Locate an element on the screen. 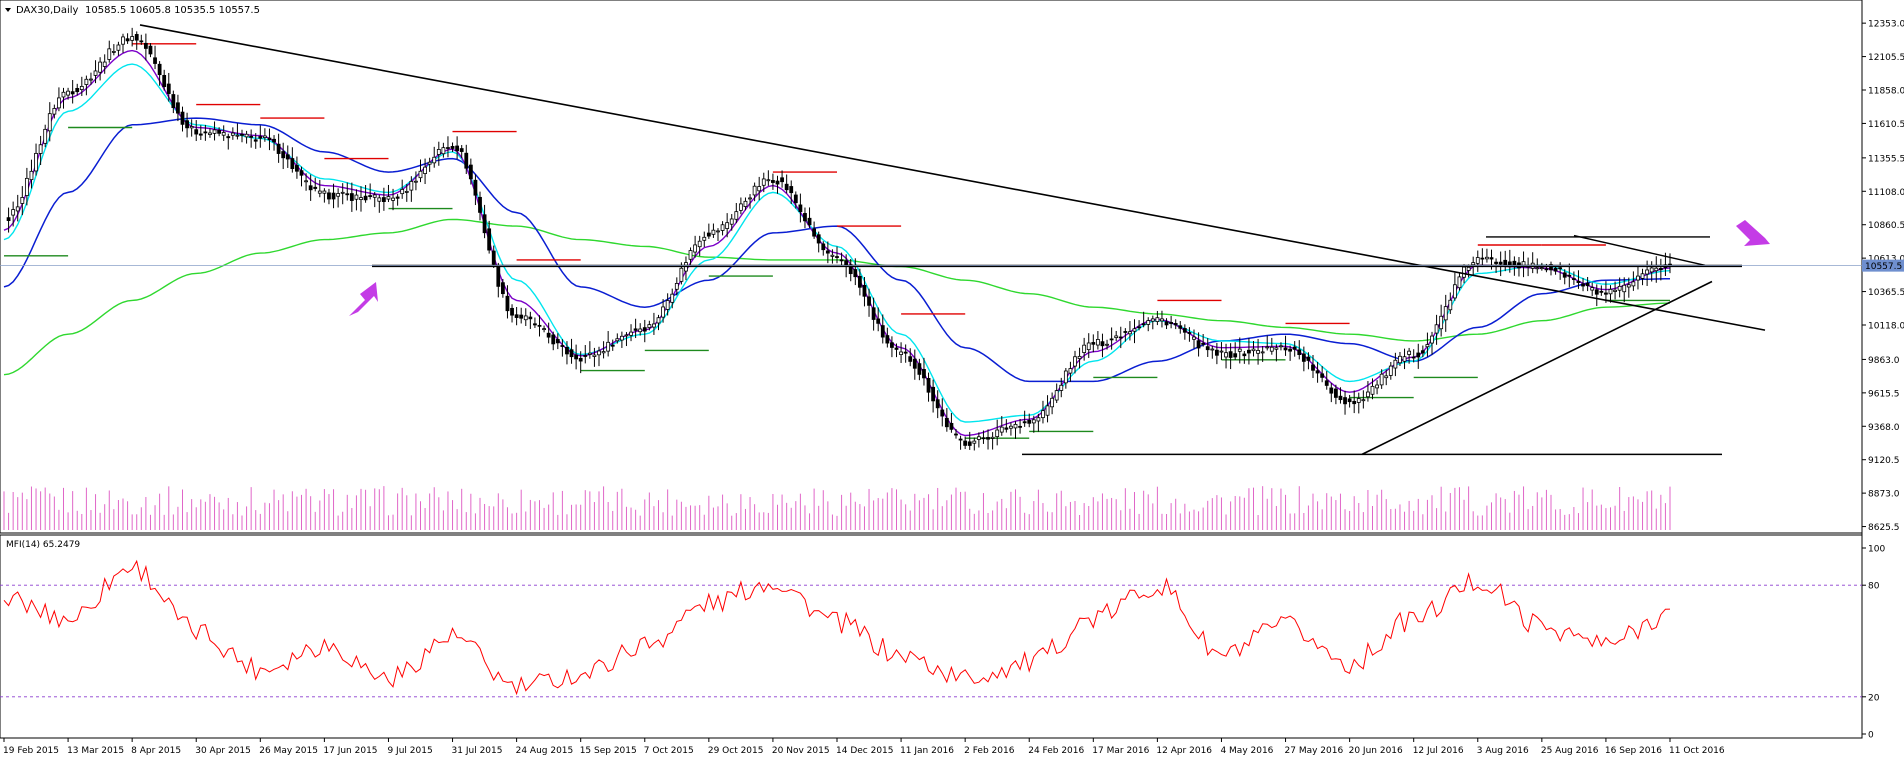 The width and height of the screenshot is (1904, 761). time-tick-label: 19 Feb 2015 is located at coordinates (31, 751).